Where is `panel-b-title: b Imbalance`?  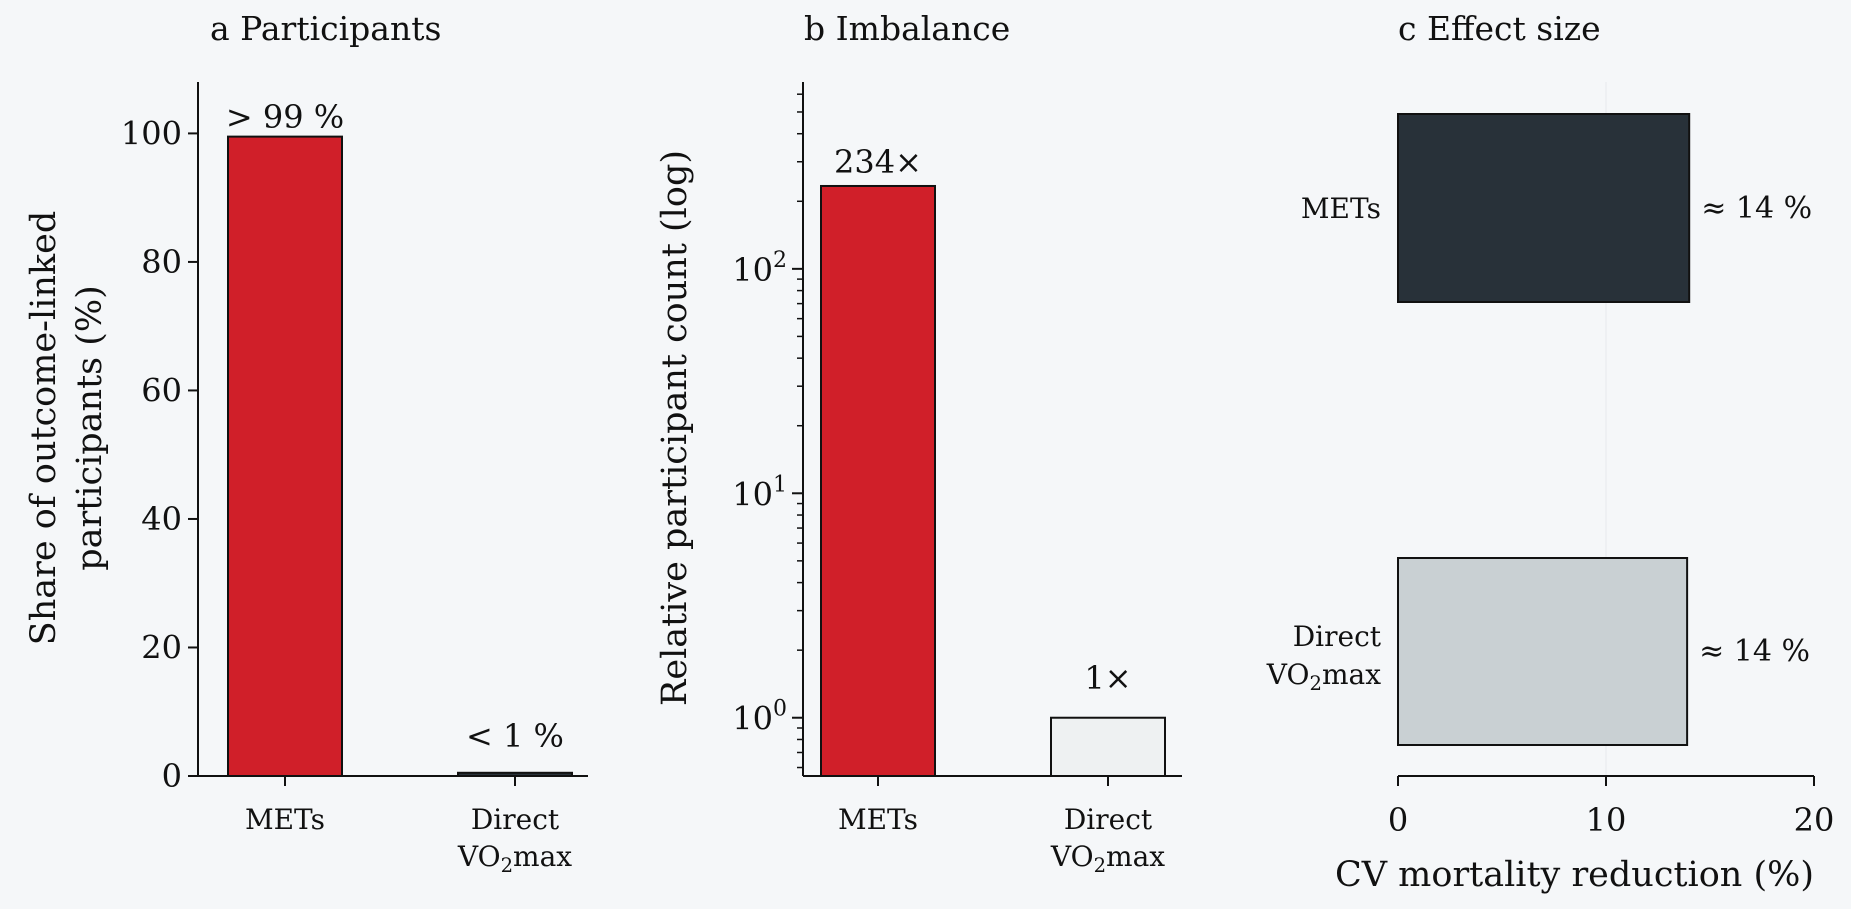 panel-b-title: b Imbalance is located at coordinates (907, 28).